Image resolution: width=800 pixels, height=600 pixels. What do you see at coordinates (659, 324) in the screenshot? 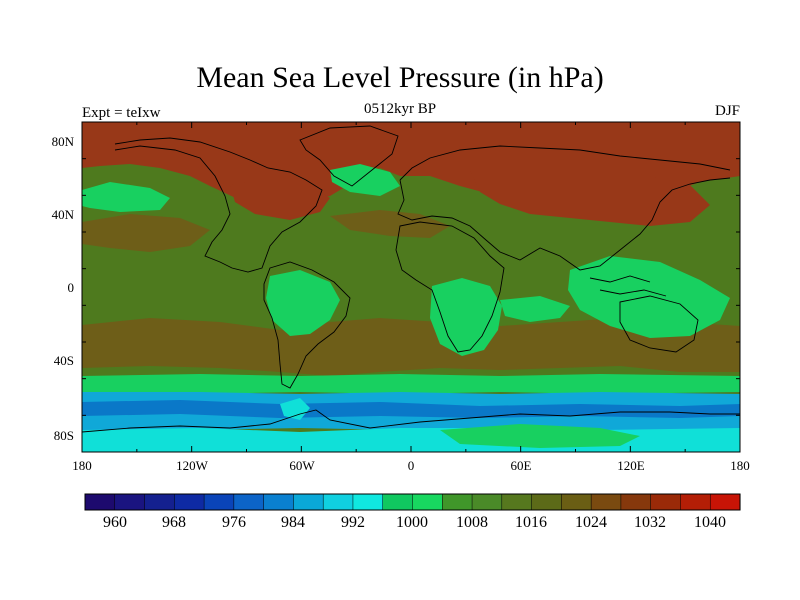
I see `australia-coast` at bounding box center [659, 324].